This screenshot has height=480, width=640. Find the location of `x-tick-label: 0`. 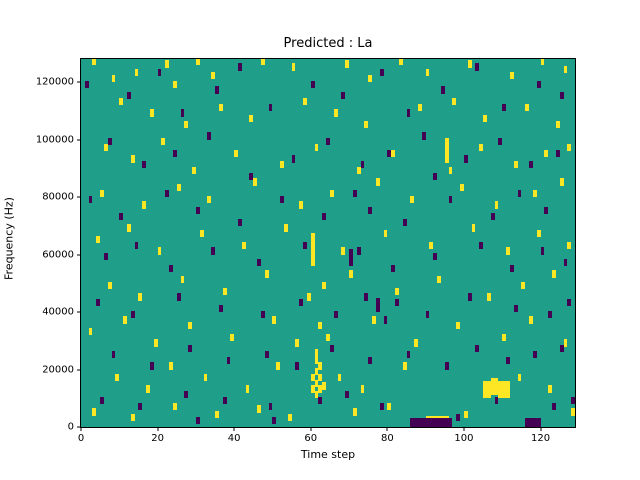

x-tick-label: 0 is located at coordinates (81, 438).